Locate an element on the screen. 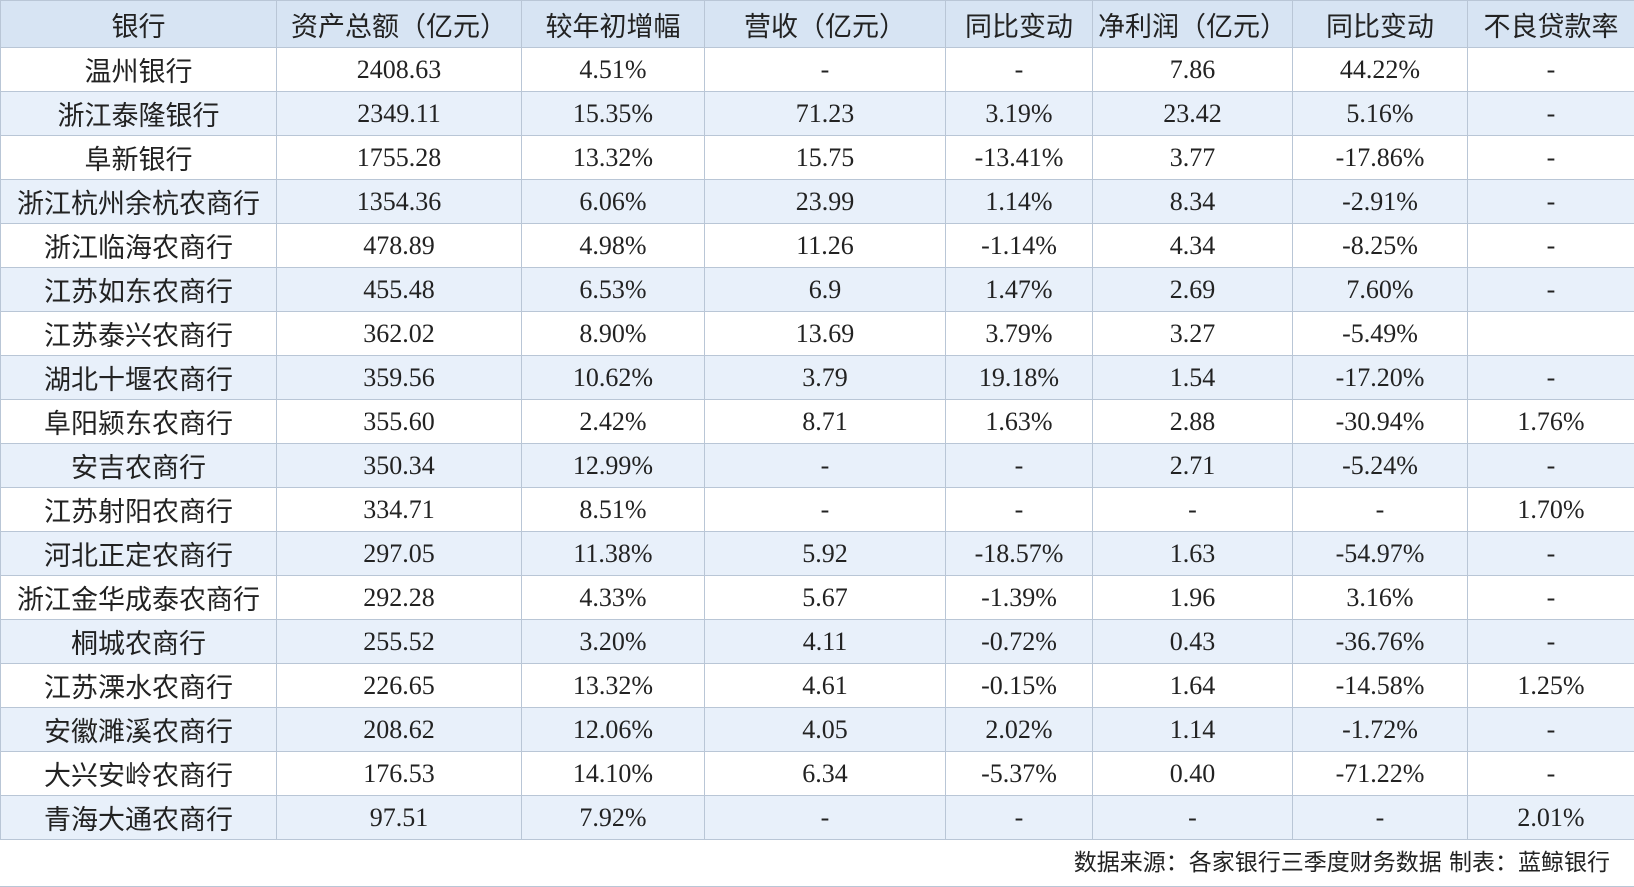 The width and height of the screenshot is (1634, 887). bank-name: 湖北十堰农商行 is located at coordinates (139, 378).